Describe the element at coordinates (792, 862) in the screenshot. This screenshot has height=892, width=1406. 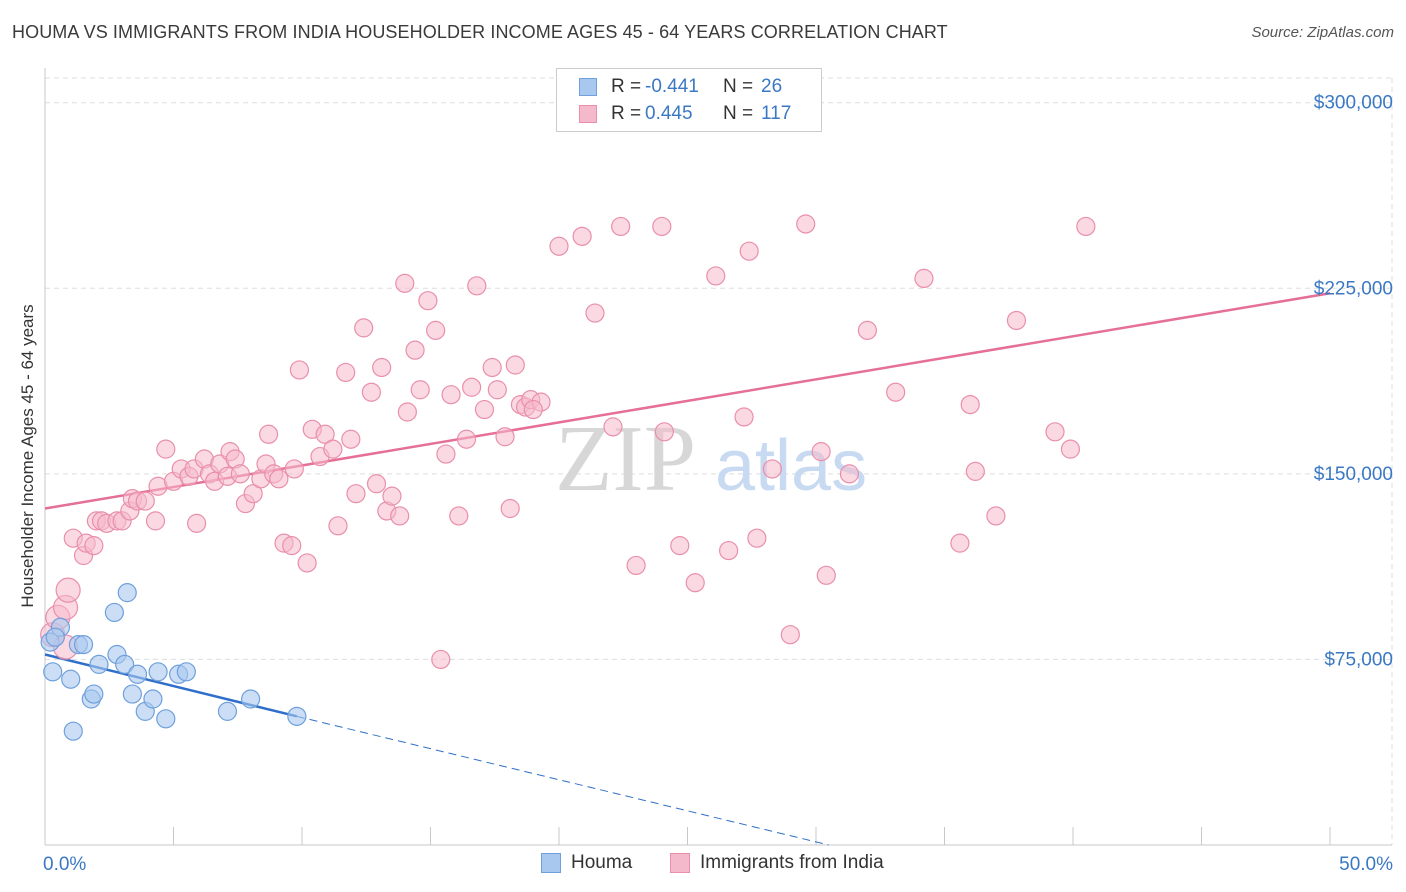
I see `india-legend-label: Immigrants from India` at that location.